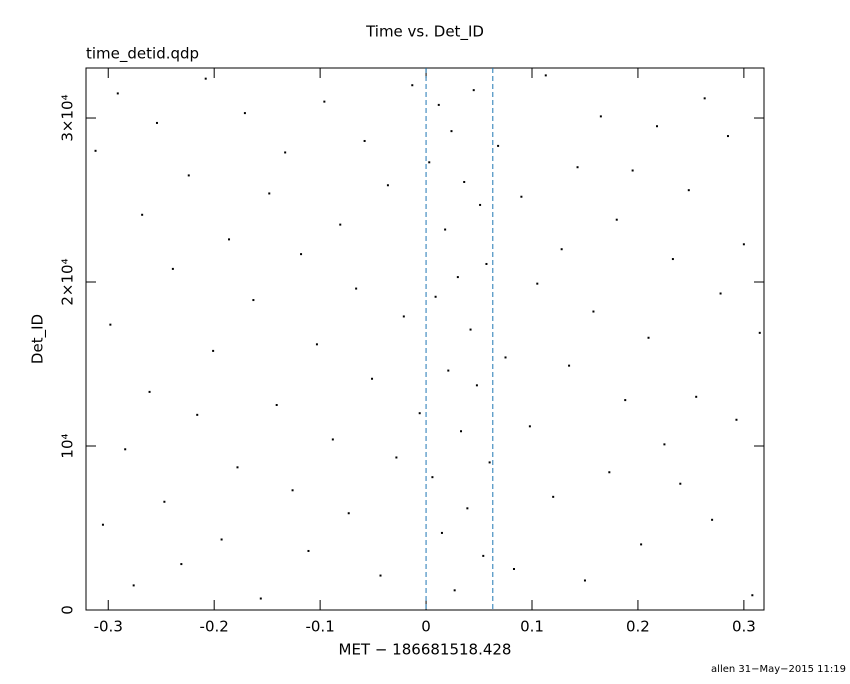 This screenshot has width=850, height=684. What do you see at coordinates (744, 627) in the screenshot?
I see `x-tick-label: 0.3` at bounding box center [744, 627].